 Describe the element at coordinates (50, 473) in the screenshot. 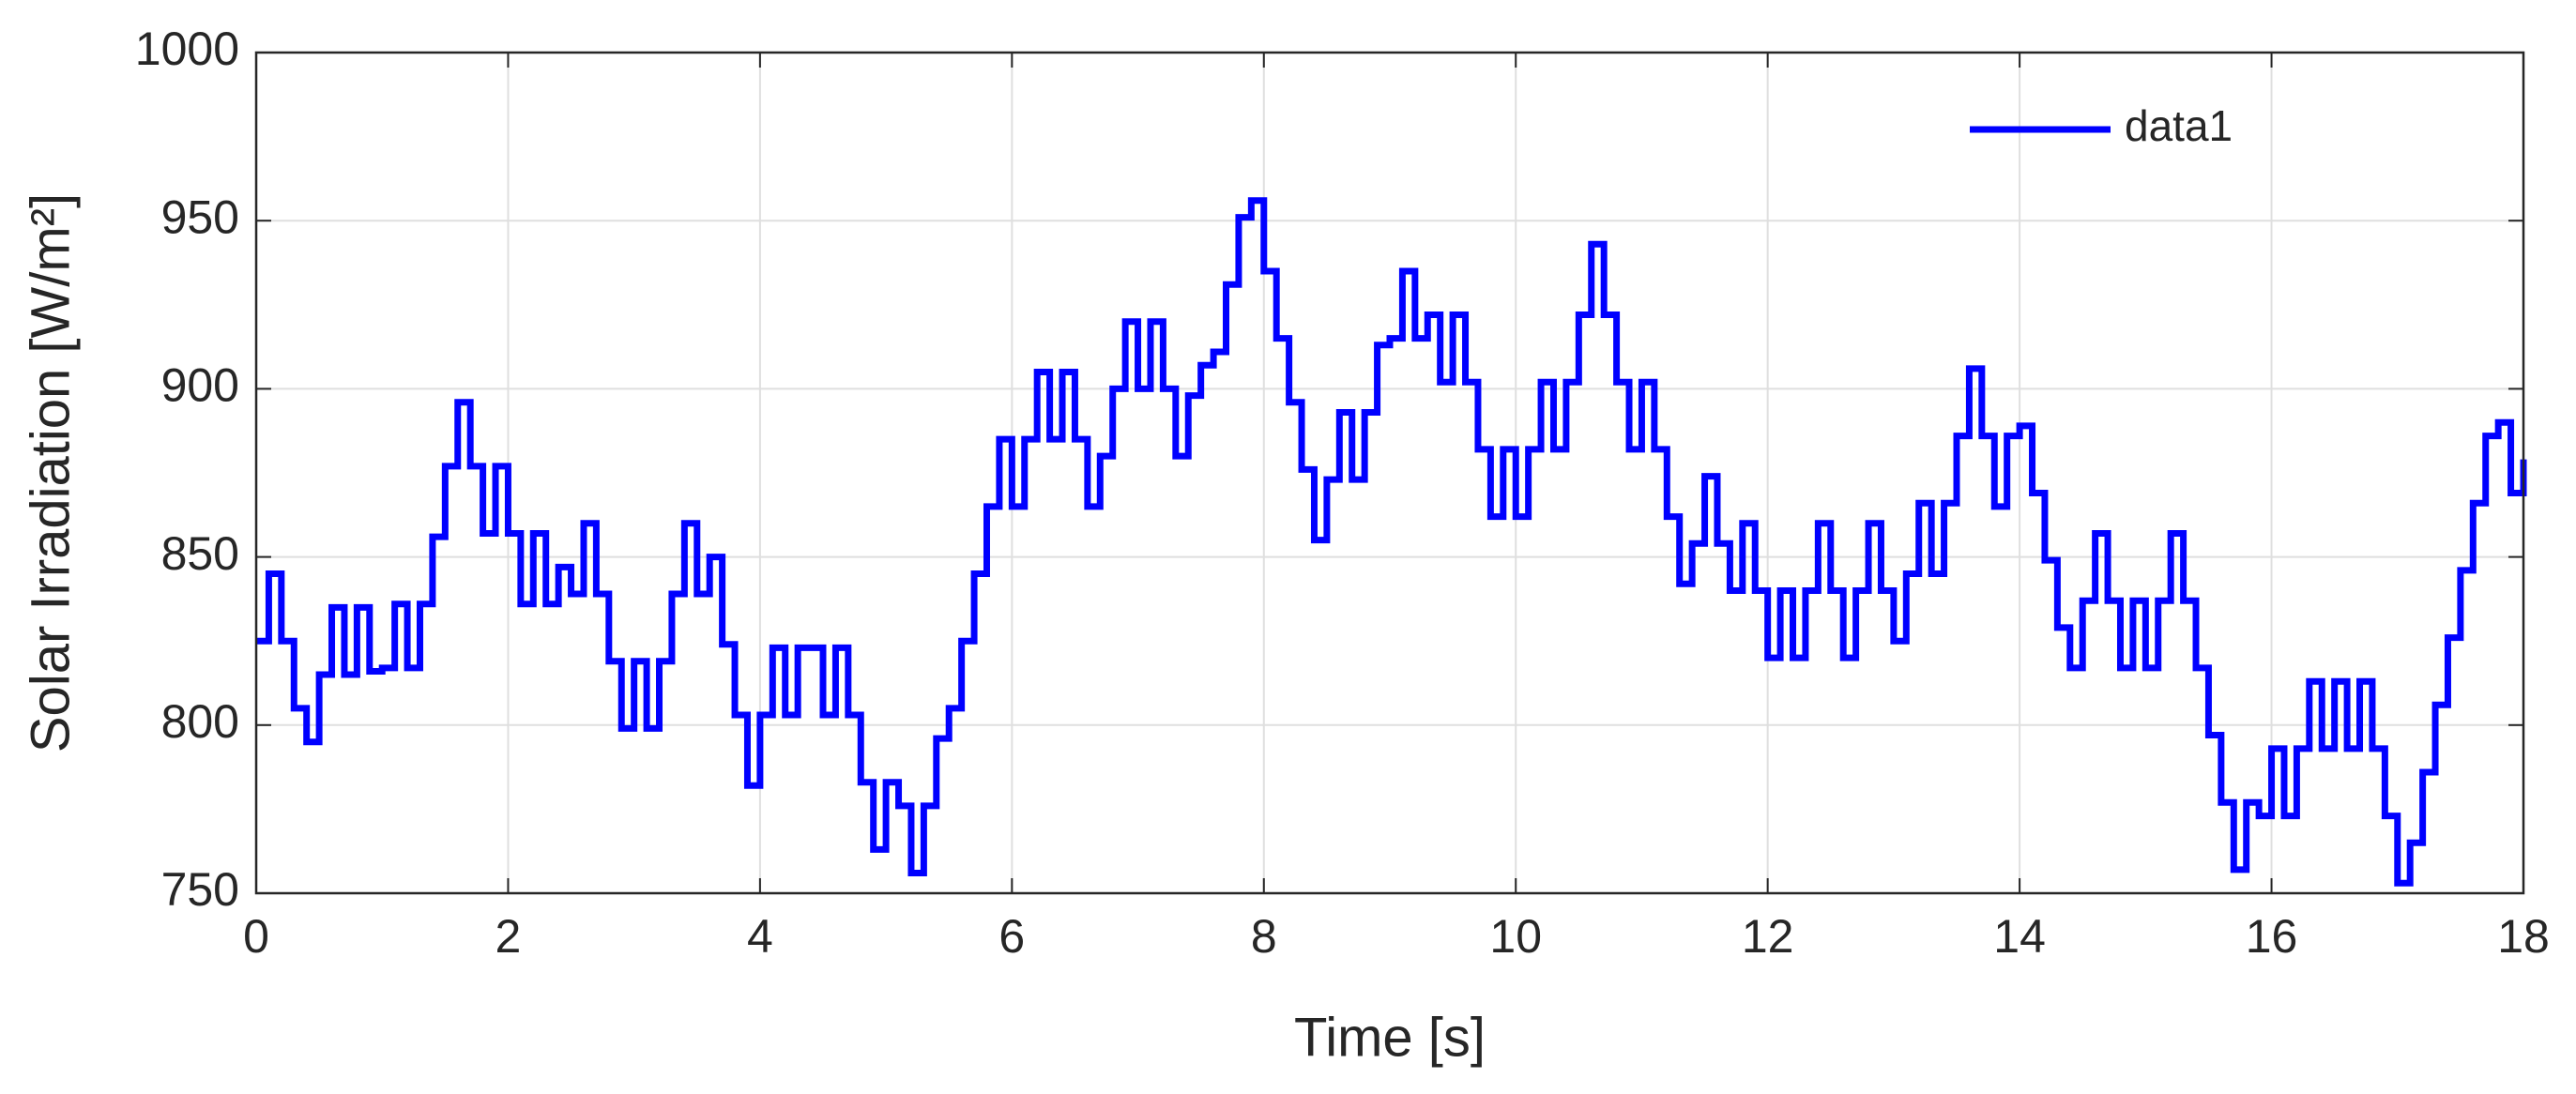

I see `y-axis-label: Solar Irradiation [W/m²]` at that location.